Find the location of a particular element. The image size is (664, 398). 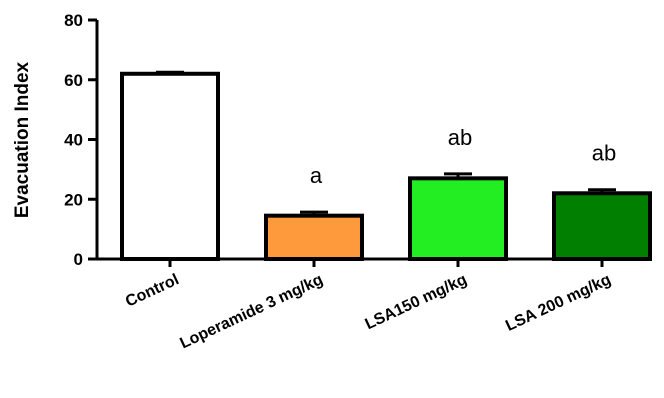

x-tick-label: LSA 200 mg/kg is located at coordinates (558, 303).